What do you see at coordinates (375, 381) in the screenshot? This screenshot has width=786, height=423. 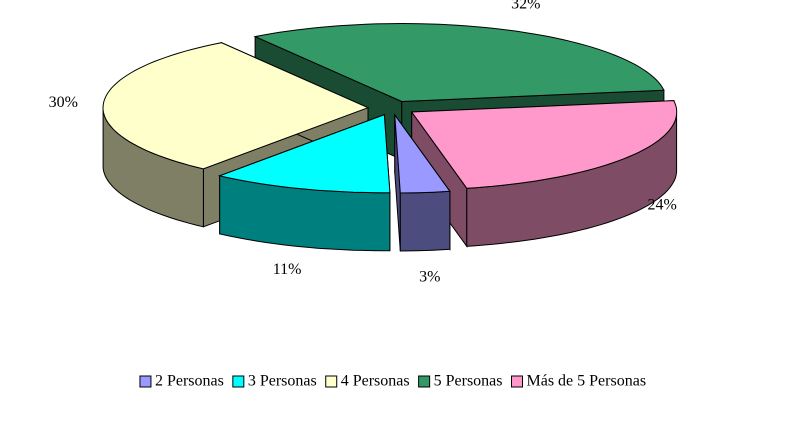 I see `legend-label: 4 Personas` at bounding box center [375, 381].